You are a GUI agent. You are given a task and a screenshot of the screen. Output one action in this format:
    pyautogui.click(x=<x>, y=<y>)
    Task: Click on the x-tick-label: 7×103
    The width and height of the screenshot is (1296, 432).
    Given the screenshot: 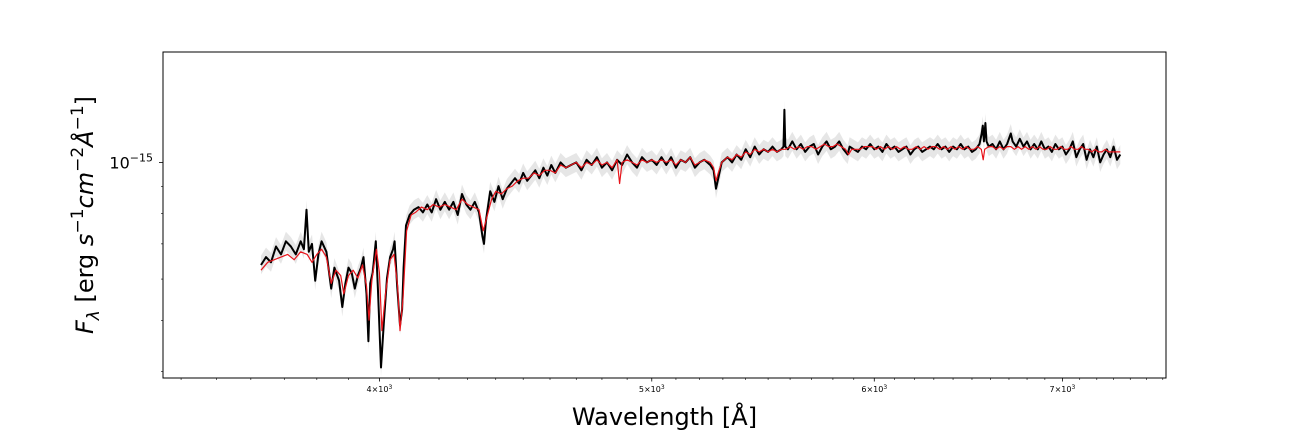 What is the action you would take?
    pyautogui.click(x=1063, y=389)
    